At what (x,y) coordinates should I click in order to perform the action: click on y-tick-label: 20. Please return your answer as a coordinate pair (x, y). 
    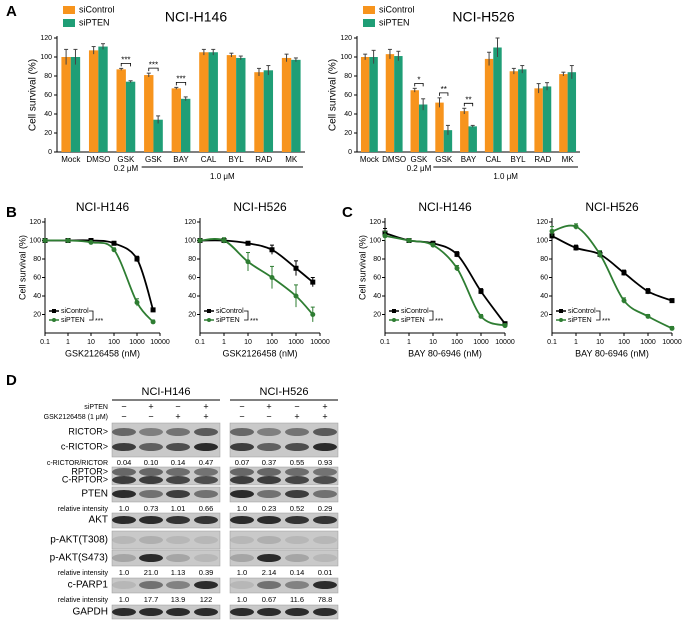
    Looking at the image, I should click on (192, 314).